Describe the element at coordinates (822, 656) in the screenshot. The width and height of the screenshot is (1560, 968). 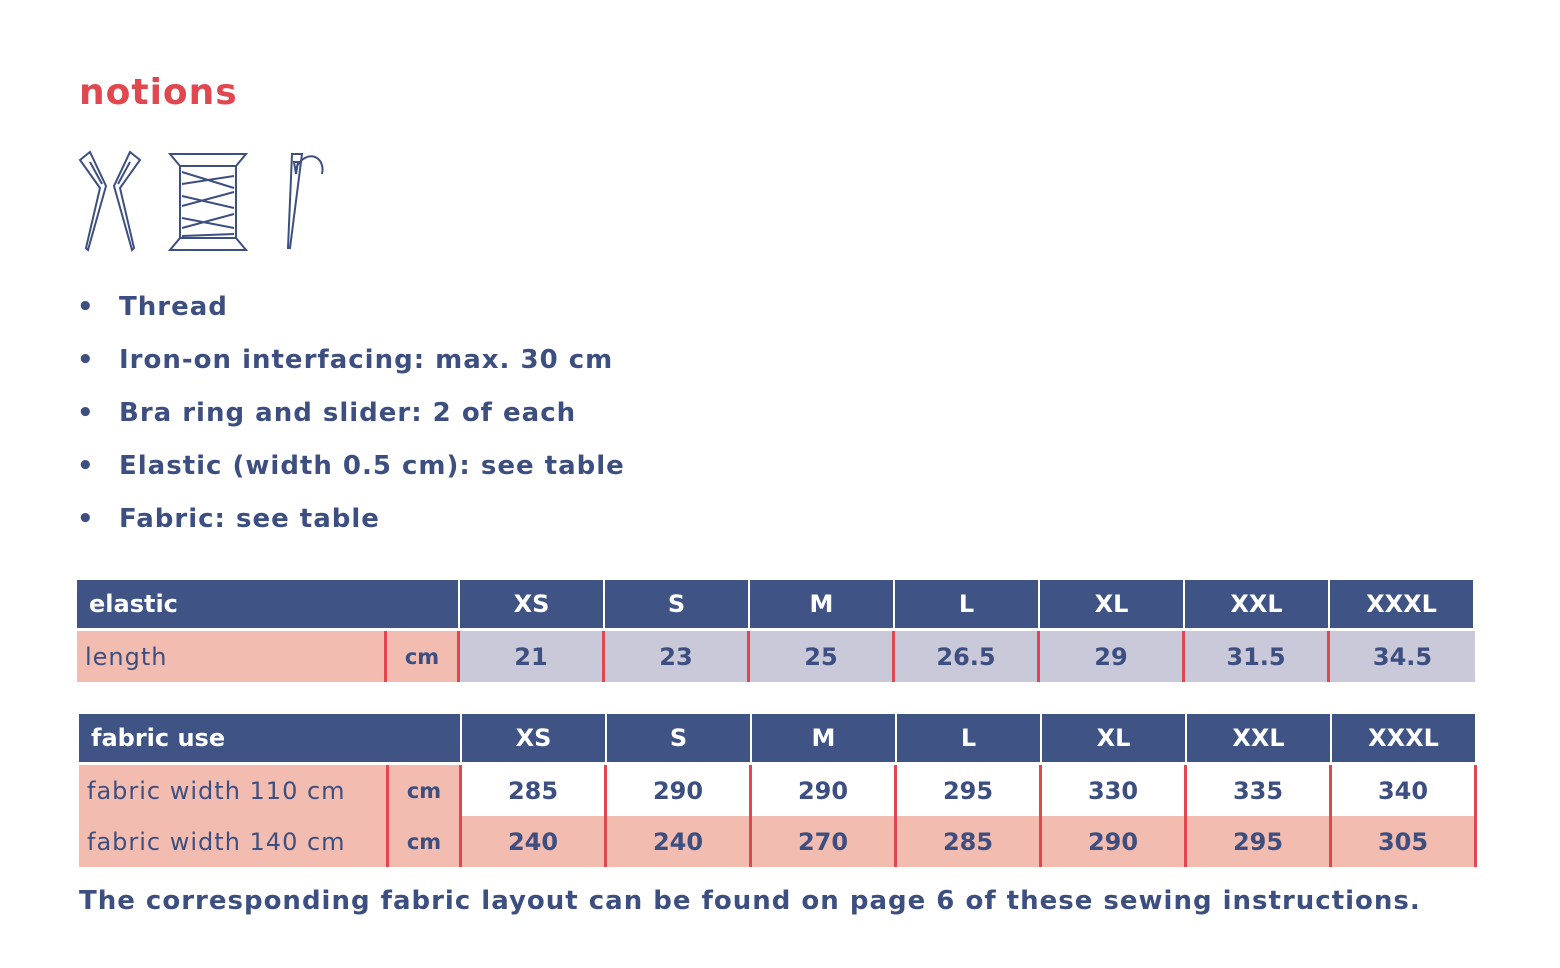
I see `value-cell: 25` at that location.